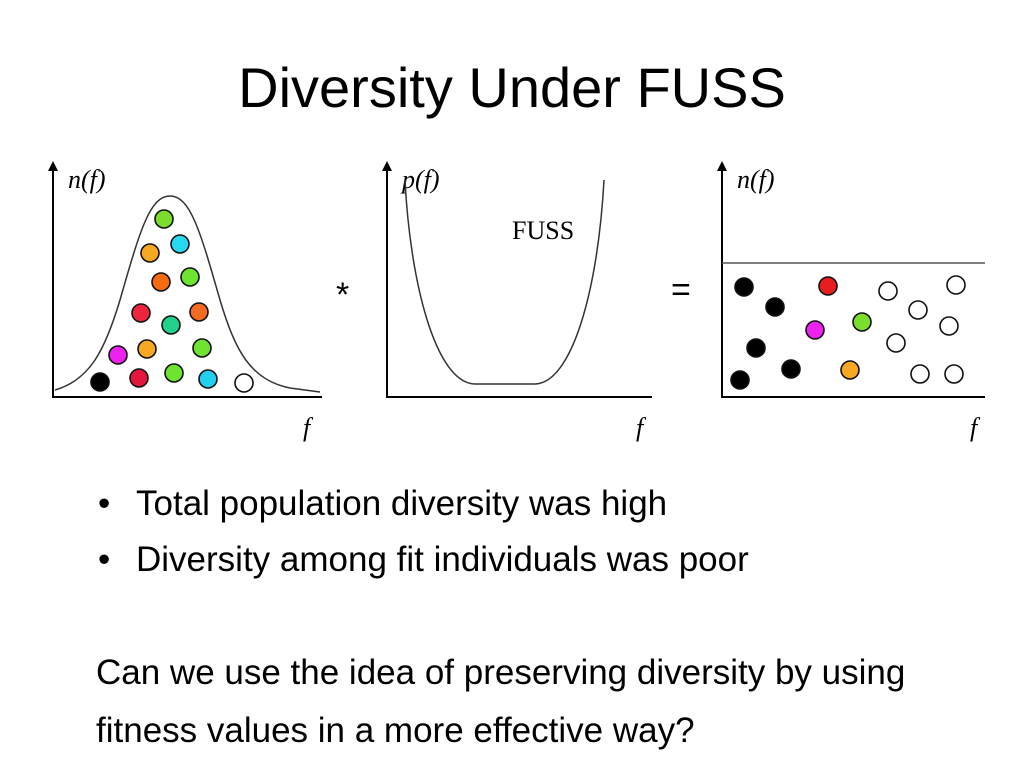 The height and width of the screenshot is (768, 1024). What do you see at coordinates (543, 230) in the screenshot?
I see `fuss-curve-label: FUSS` at bounding box center [543, 230].